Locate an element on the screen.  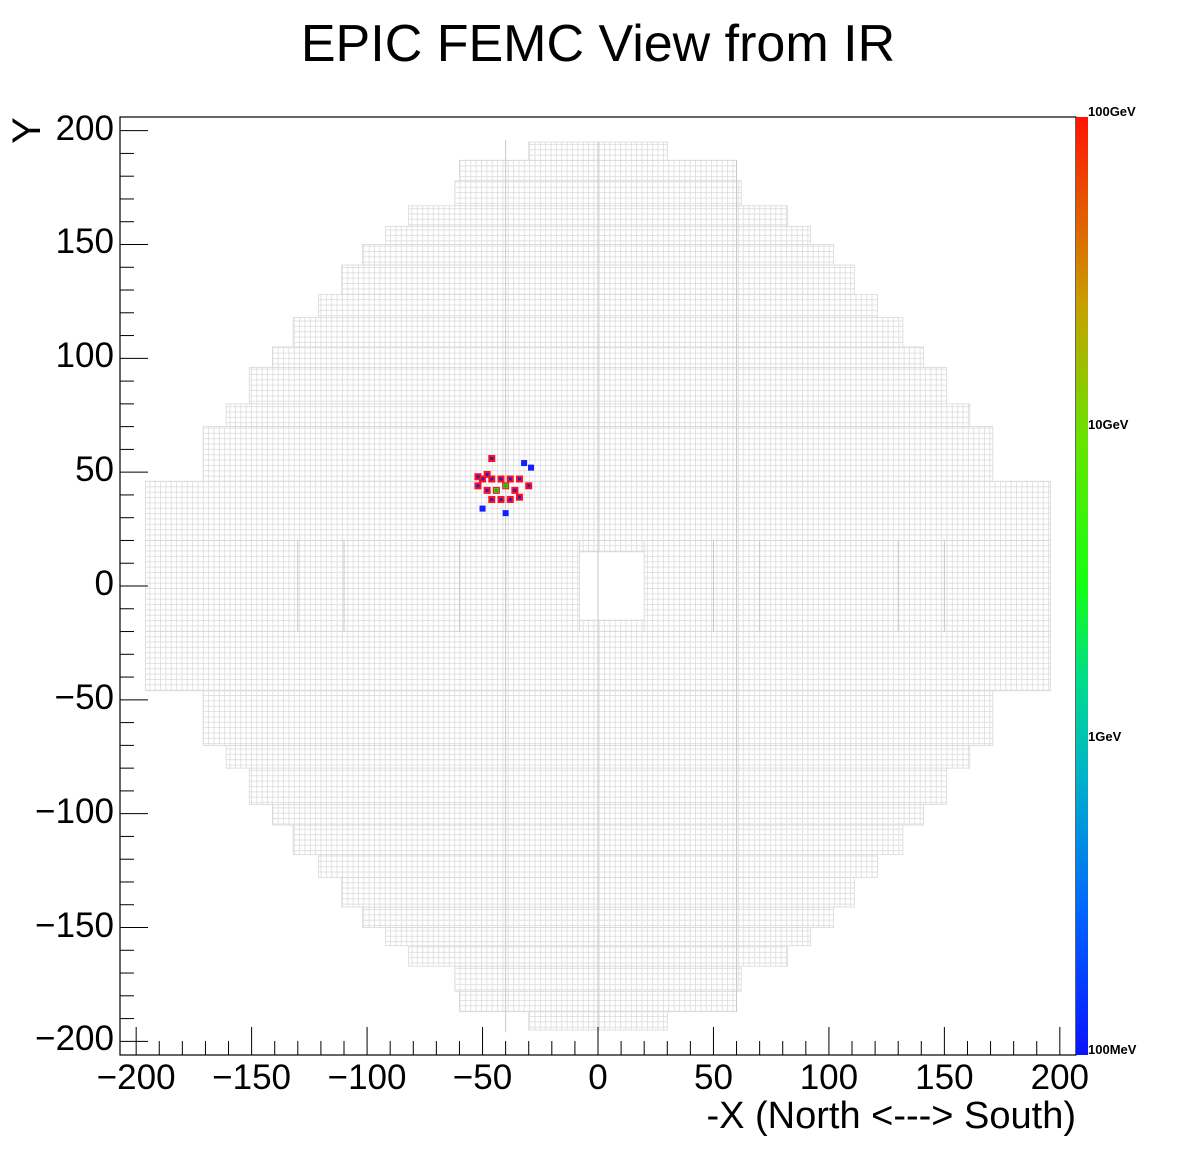
x-tick-label: −100 is located at coordinates (367, 1077).